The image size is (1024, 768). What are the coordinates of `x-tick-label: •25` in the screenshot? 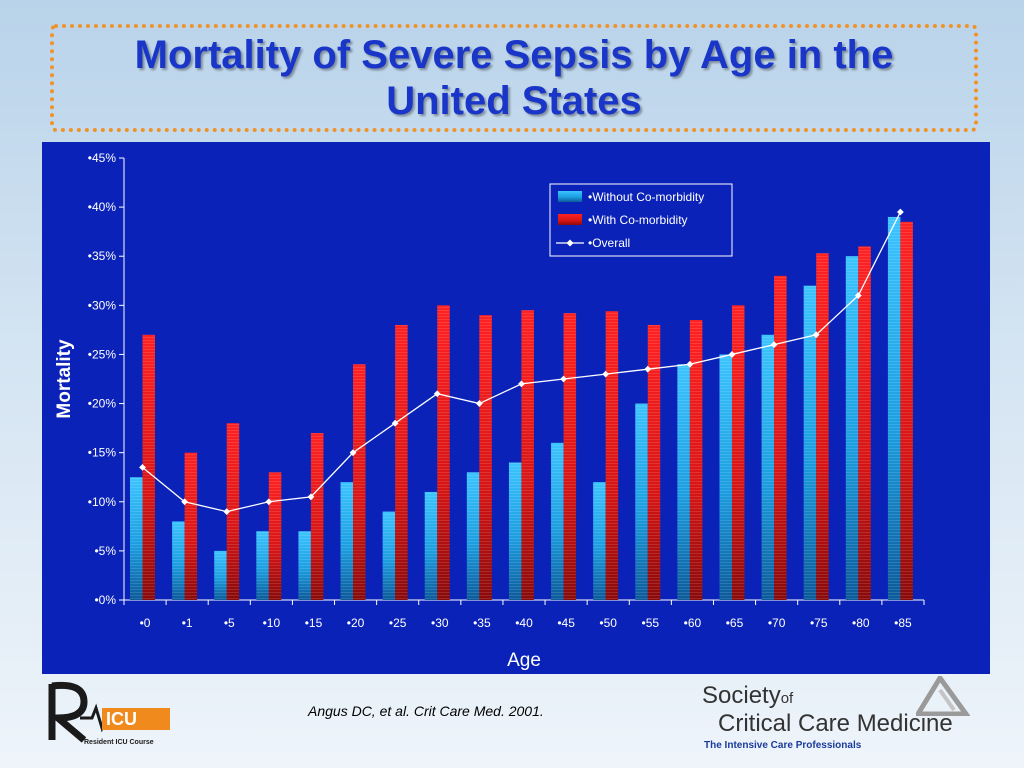 It's located at (398, 623).